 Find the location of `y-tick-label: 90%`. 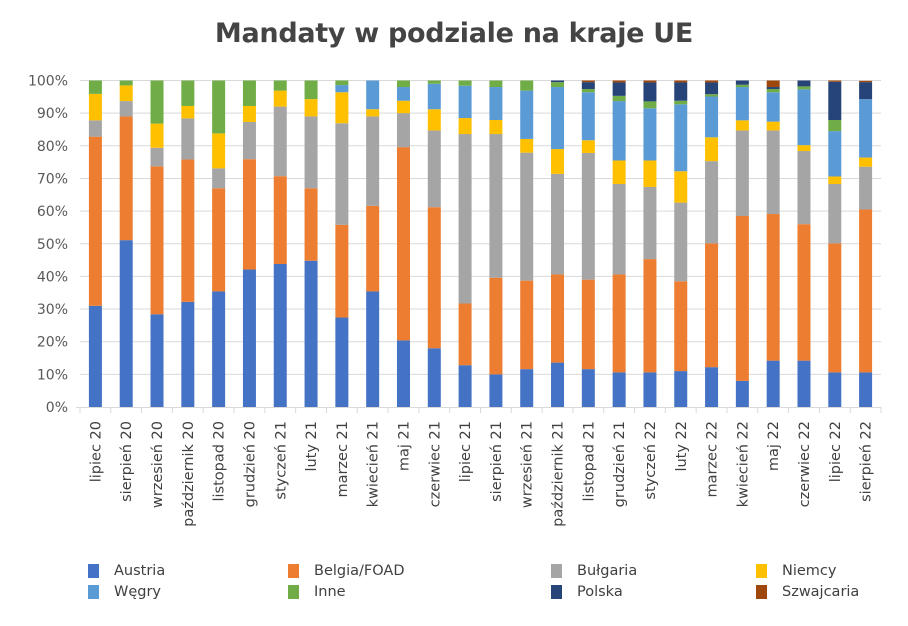

y-tick-label: 90% is located at coordinates (52, 114).